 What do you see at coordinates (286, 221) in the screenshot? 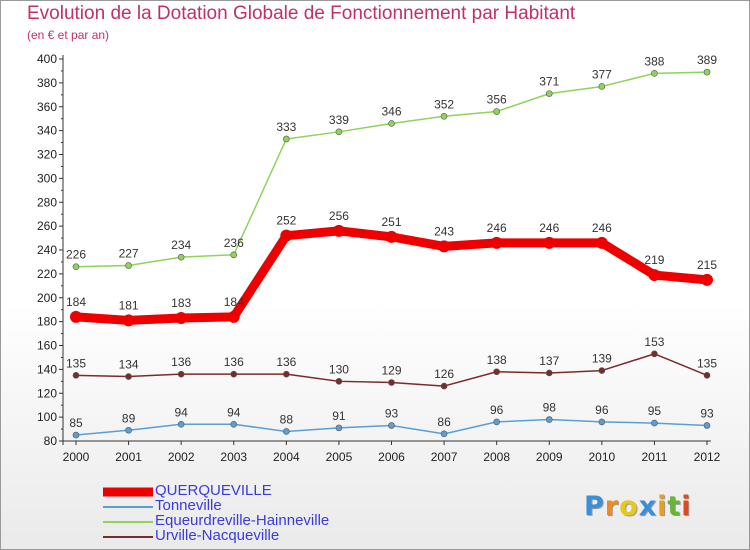
I see `data-label: 252` at bounding box center [286, 221].